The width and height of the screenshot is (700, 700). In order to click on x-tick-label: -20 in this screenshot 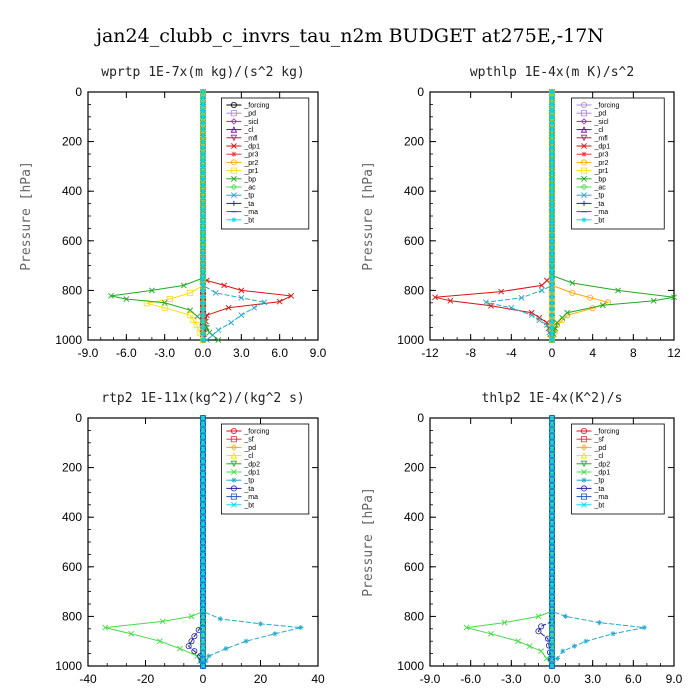, I will do `click(146, 679)`.